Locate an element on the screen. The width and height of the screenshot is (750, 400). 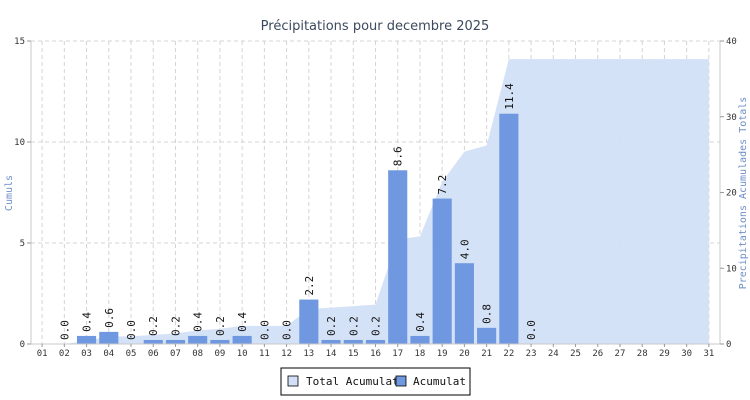
y-axis-left-tick-label: 0 is located at coordinates (22, 345).